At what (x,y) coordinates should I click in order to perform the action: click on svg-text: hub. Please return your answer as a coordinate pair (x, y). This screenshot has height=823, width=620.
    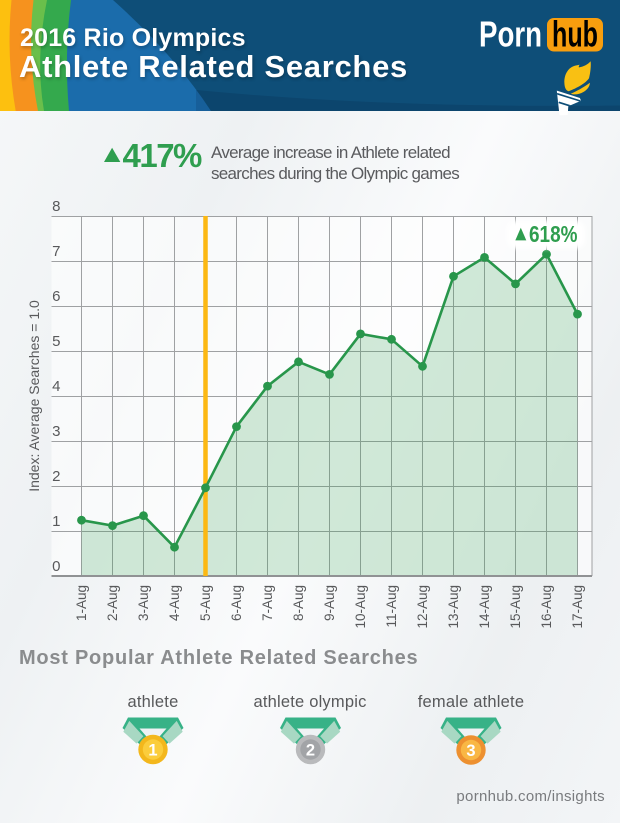
    Looking at the image, I should click on (575, 33).